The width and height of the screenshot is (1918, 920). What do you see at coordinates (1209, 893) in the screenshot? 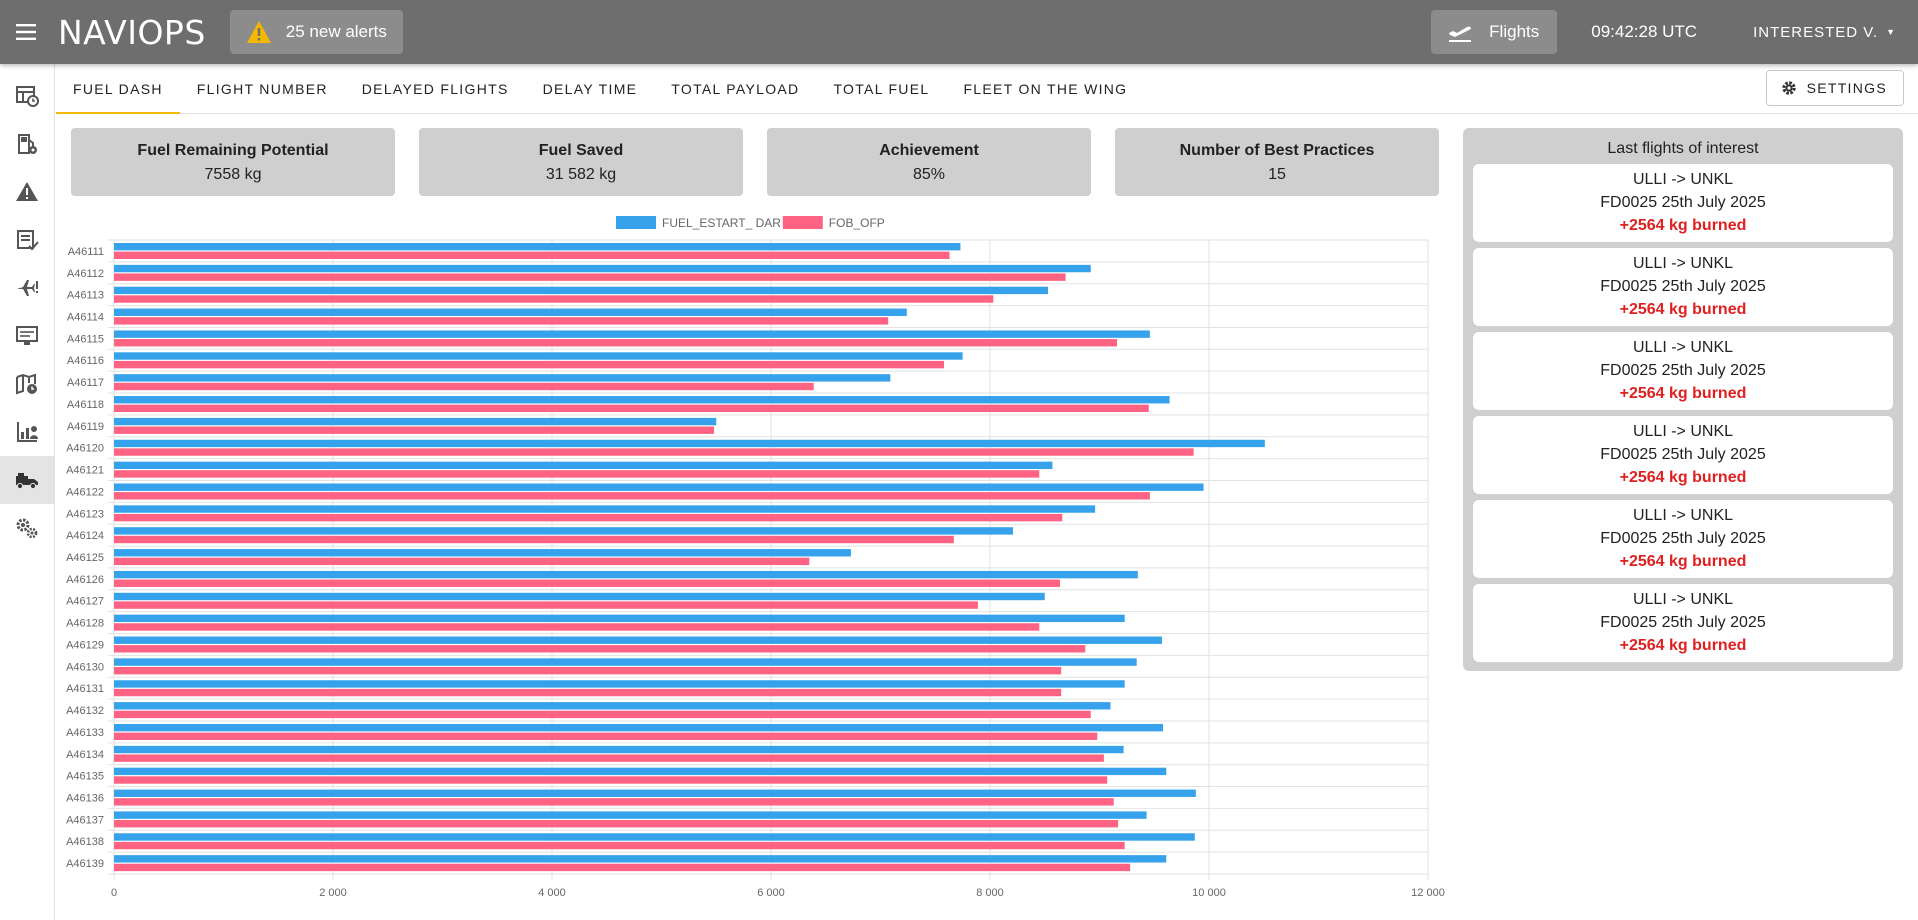
I see `x-tick-label: 10 000` at bounding box center [1209, 893].